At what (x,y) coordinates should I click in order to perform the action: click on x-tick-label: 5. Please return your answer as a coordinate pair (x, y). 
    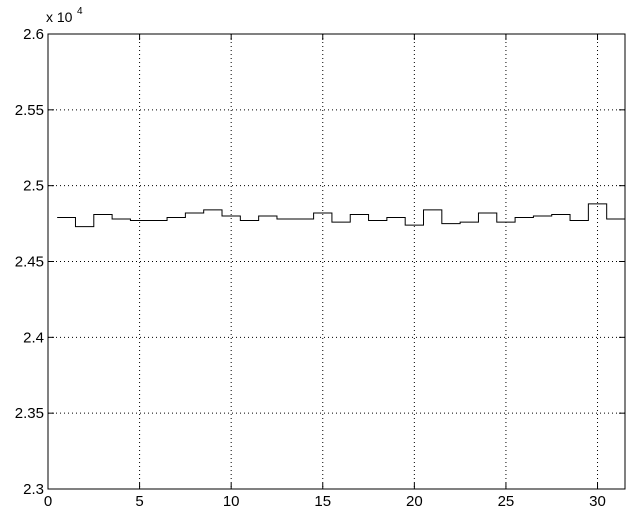
    Looking at the image, I should click on (139, 501).